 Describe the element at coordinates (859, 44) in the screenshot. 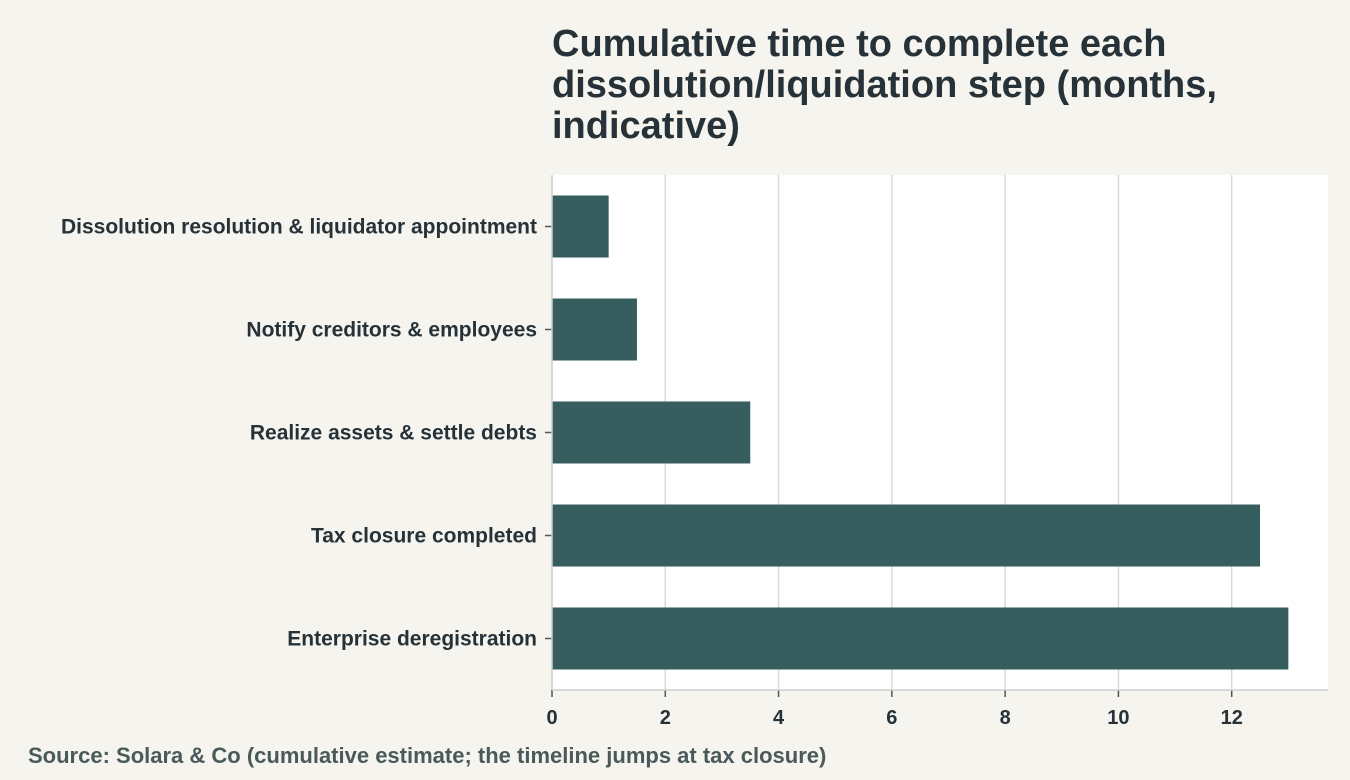

I see `chart-title-line-1: Cumulative time to complete each` at that location.